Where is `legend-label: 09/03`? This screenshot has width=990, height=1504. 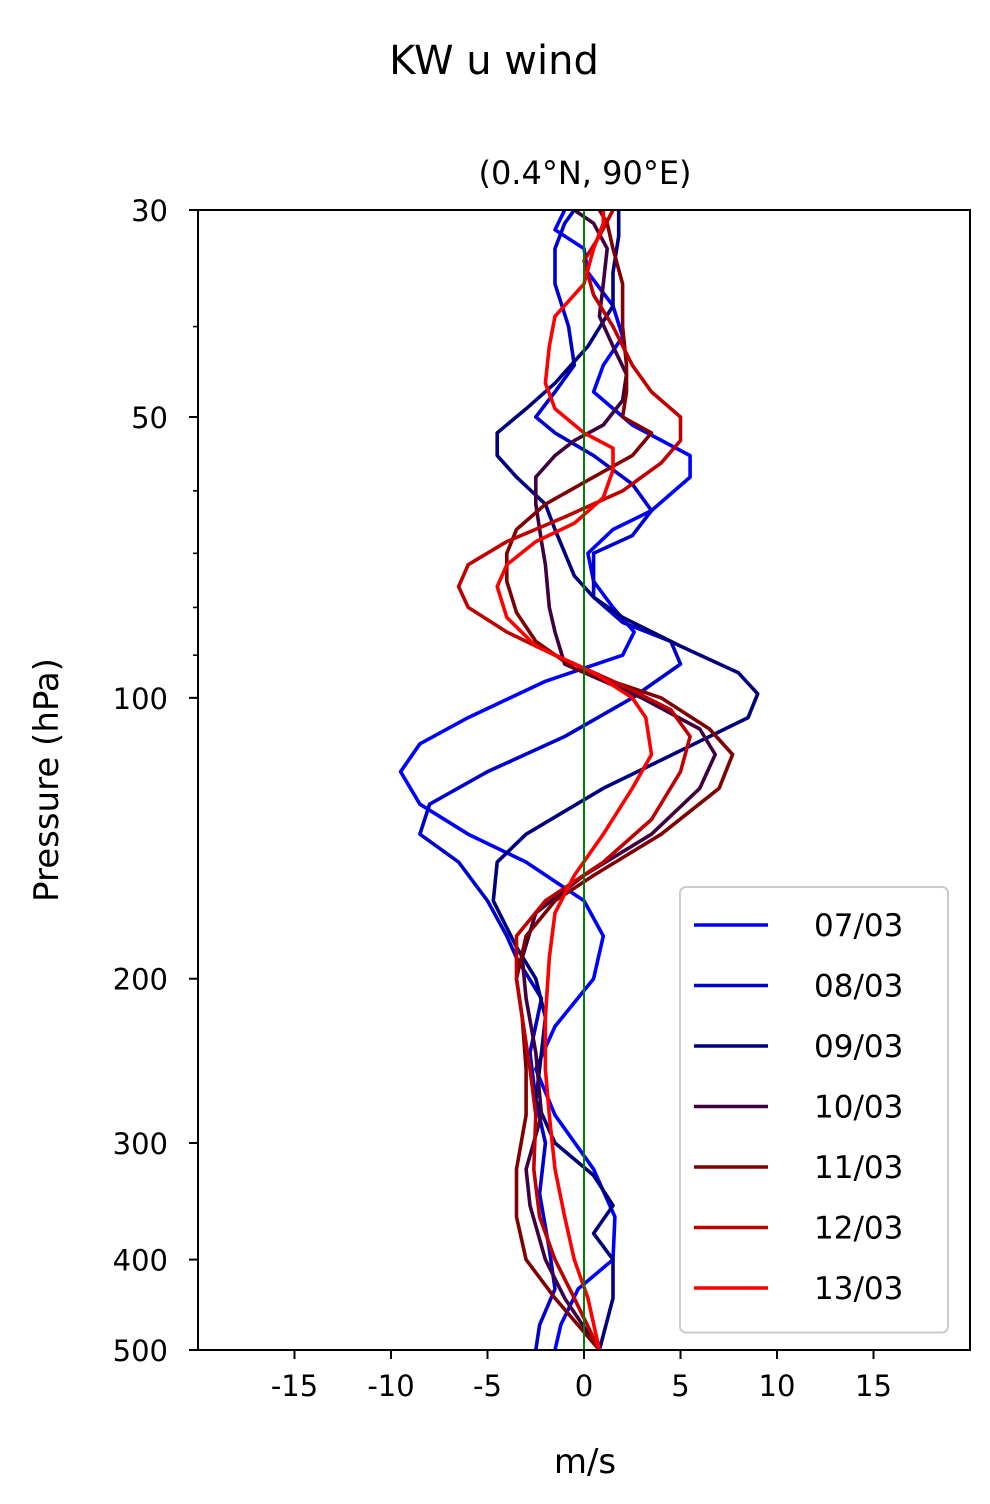 legend-label: 09/03 is located at coordinates (858, 1047).